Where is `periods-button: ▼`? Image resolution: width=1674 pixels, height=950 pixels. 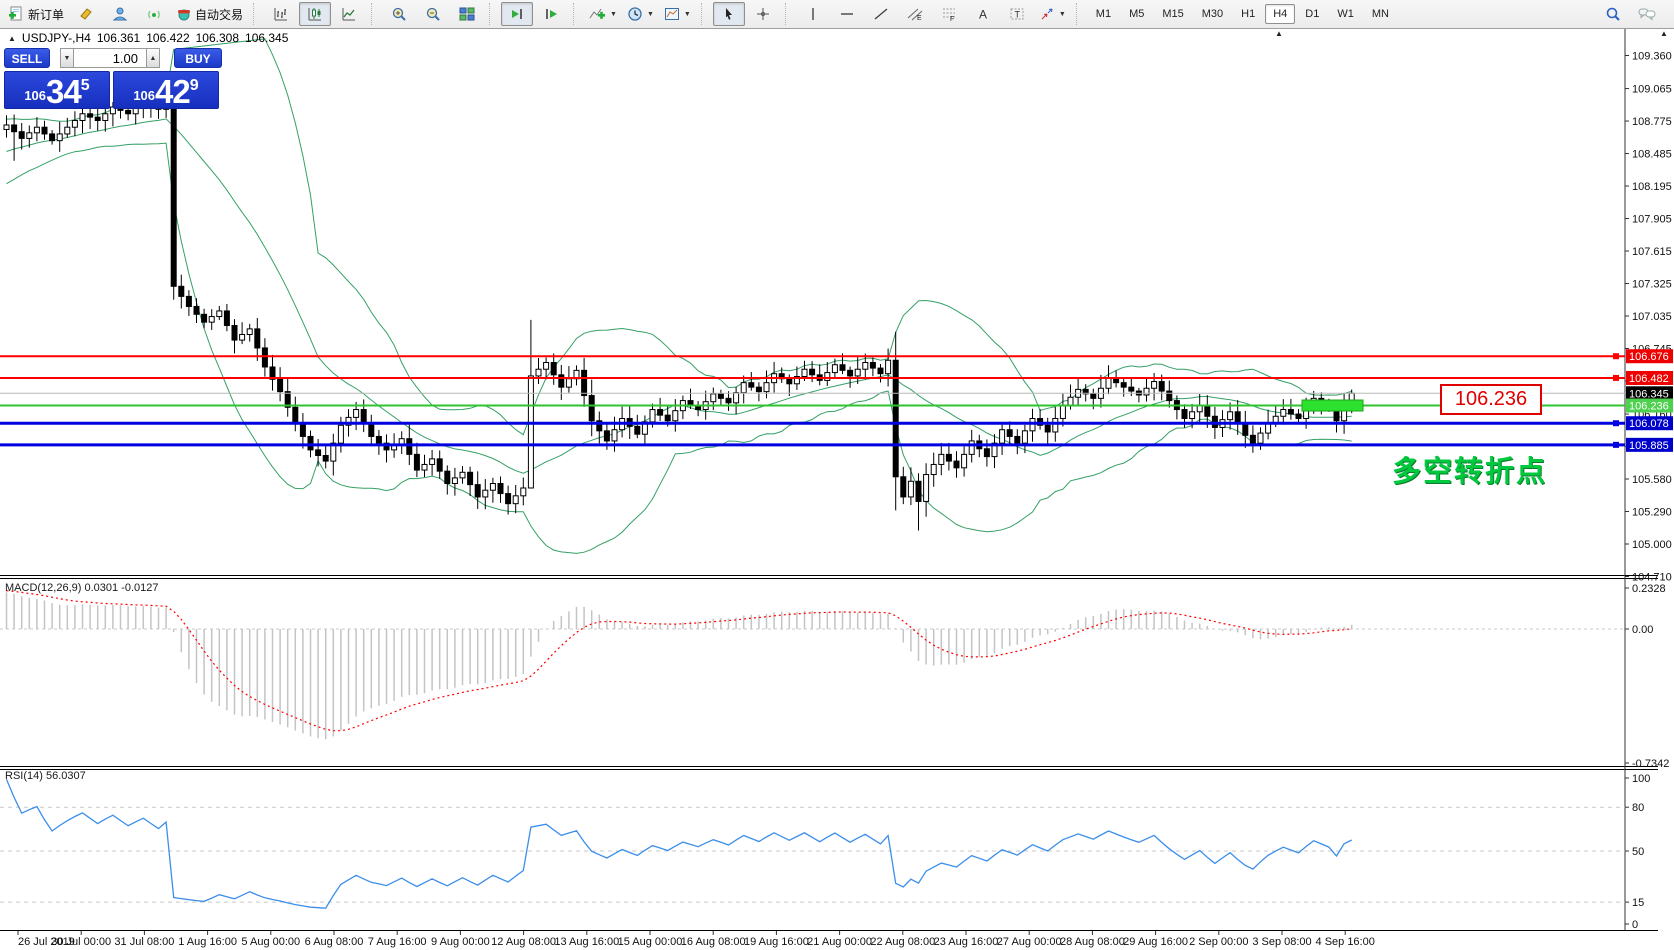
periods-button: ▼ is located at coordinates (640, 14).